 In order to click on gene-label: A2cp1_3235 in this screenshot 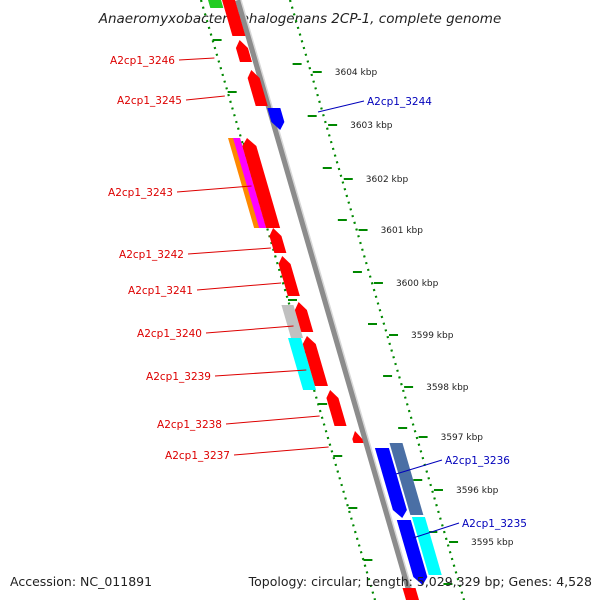, I will do `click(494, 524)`.